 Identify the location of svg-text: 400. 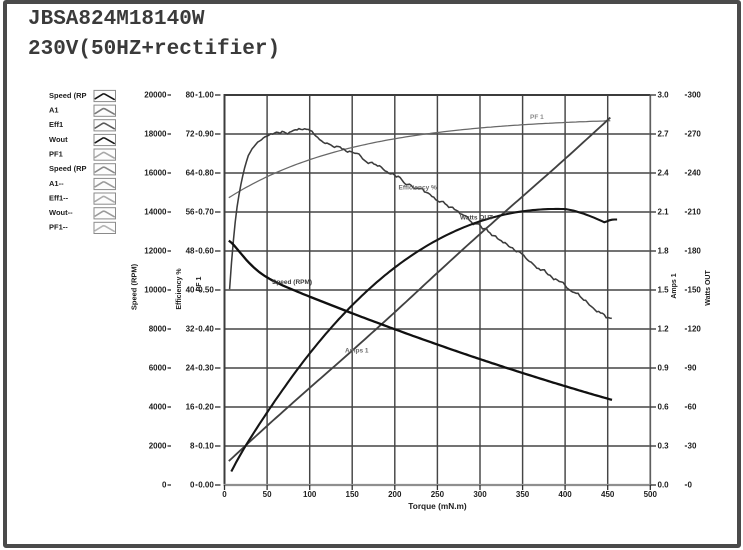
(565, 494).